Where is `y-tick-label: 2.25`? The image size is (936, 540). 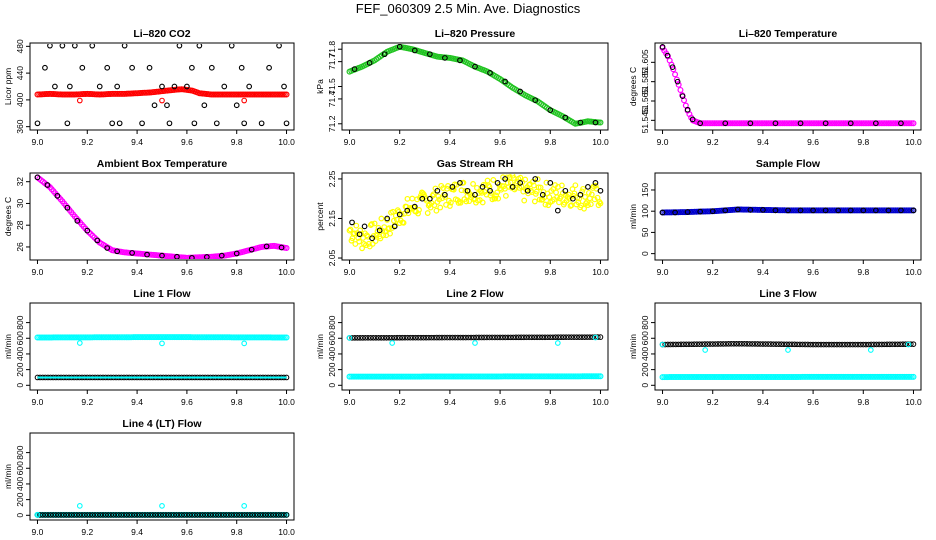
y-tick-label: 2.25 is located at coordinates (332, 178).